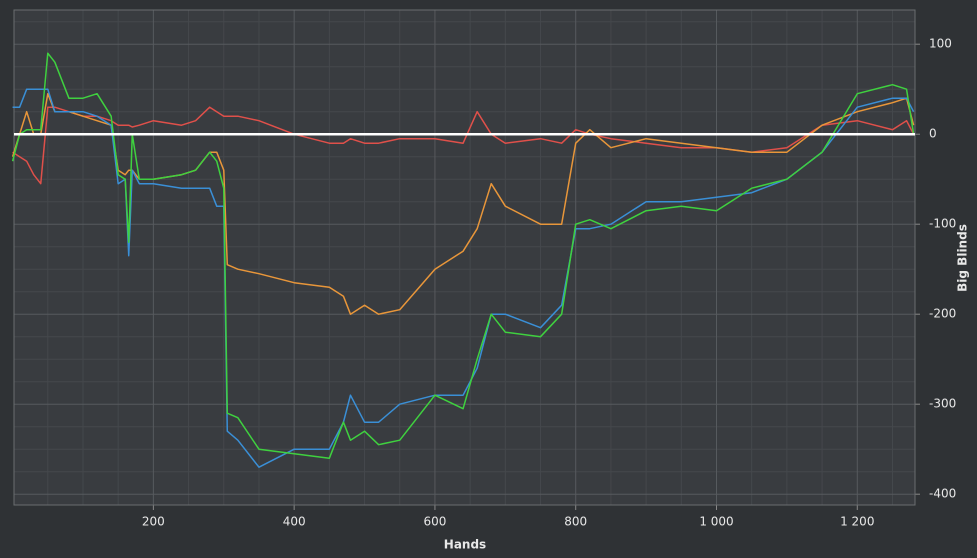 The height and width of the screenshot is (558, 977). What do you see at coordinates (963, 258) in the screenshot?
I see `y-axis-title: Big Blinds` at bounding box center [963, 258].